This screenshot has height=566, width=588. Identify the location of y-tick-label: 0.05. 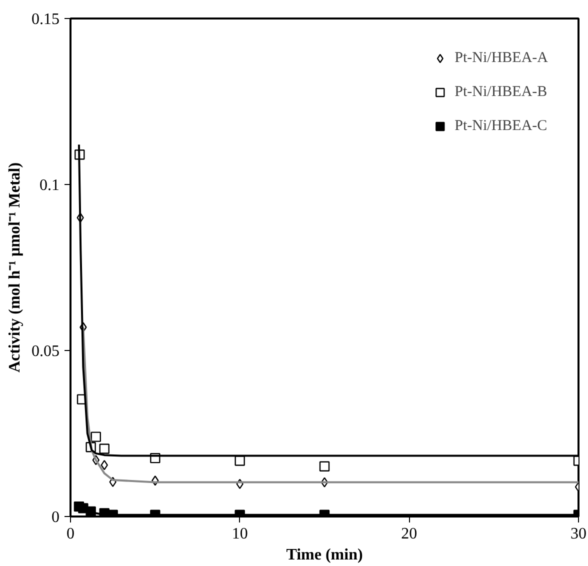
(46, 351).